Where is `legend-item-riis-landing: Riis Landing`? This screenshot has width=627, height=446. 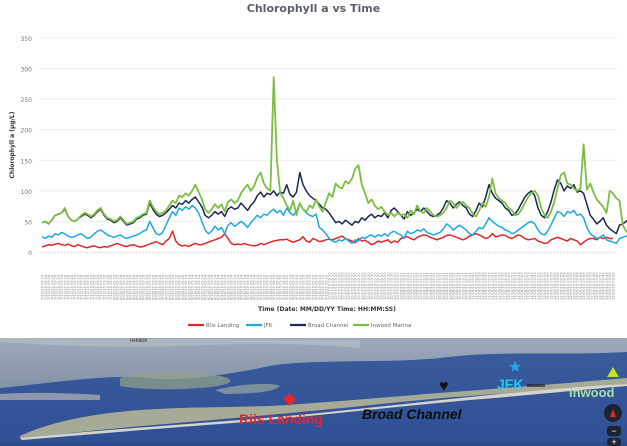
legend-item-riis-landing: Riis Landing is located at coordinates (213, 326).